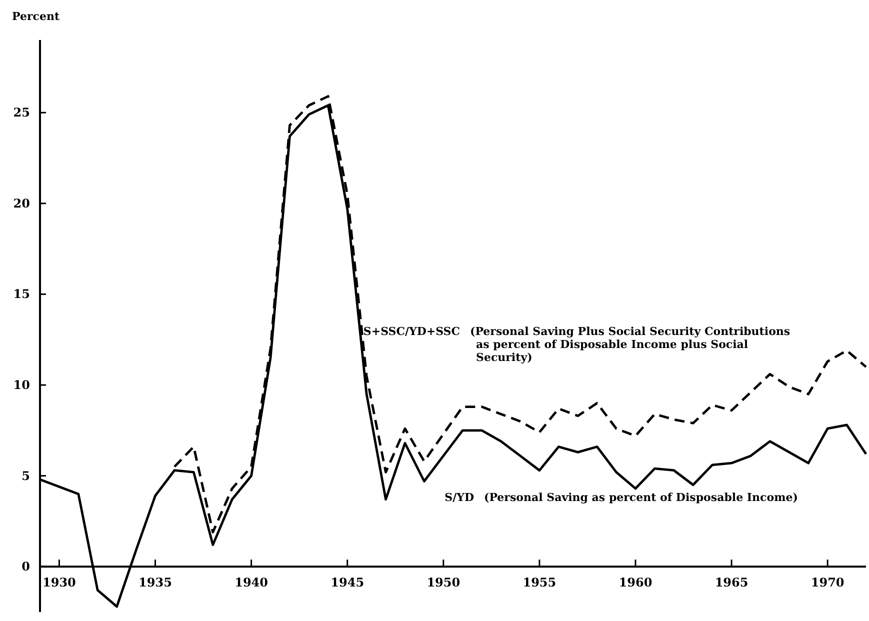 The image size is (869, 621). I want to click on y-tick-label: 15, so click(21, 294).